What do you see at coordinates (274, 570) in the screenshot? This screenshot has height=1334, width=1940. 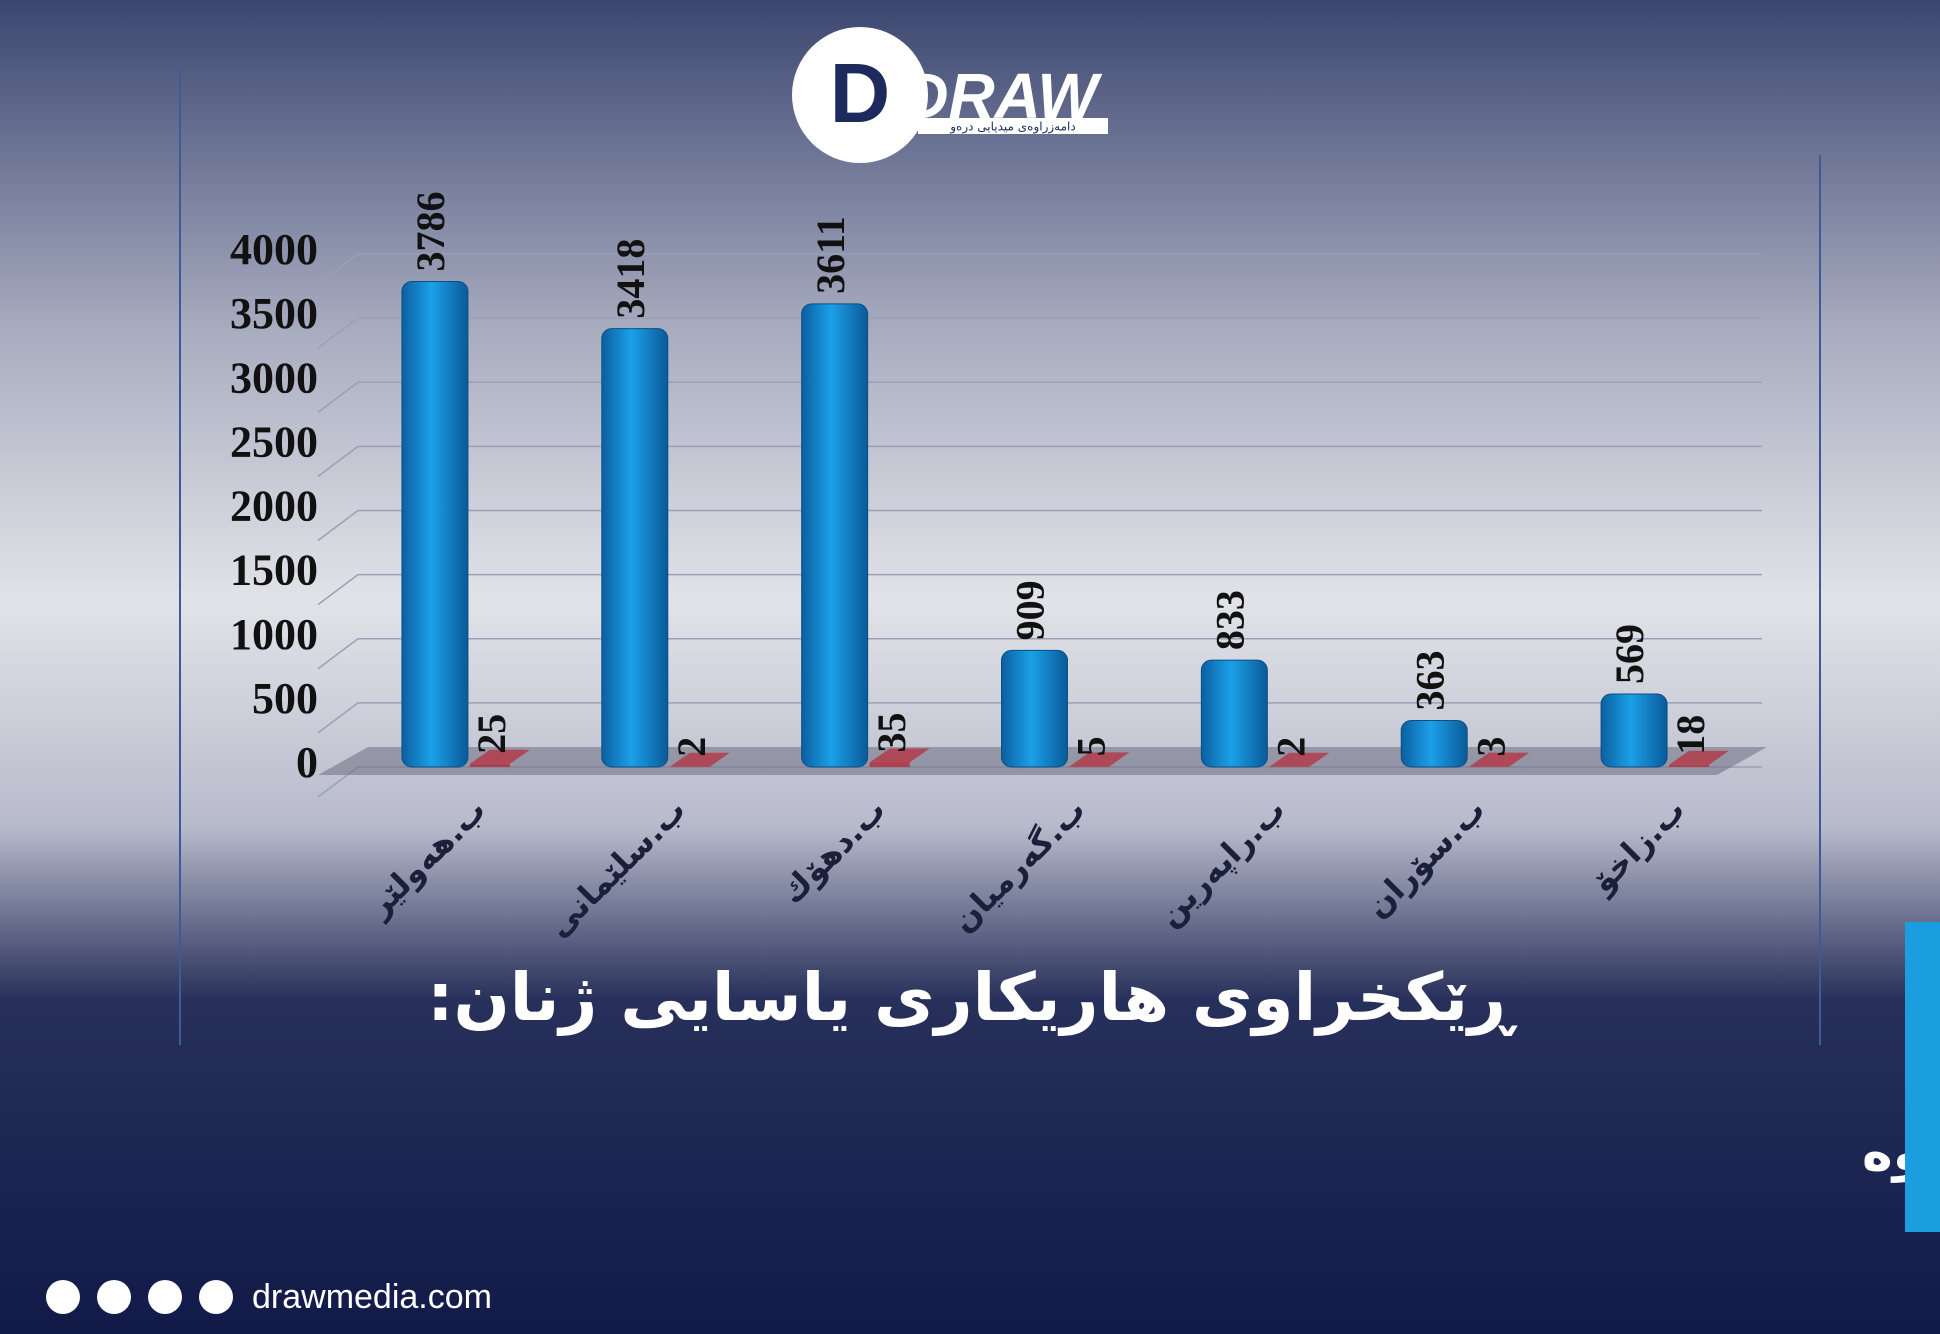 I see `y-tick-label: 1500` at bounding box center [274, 570].